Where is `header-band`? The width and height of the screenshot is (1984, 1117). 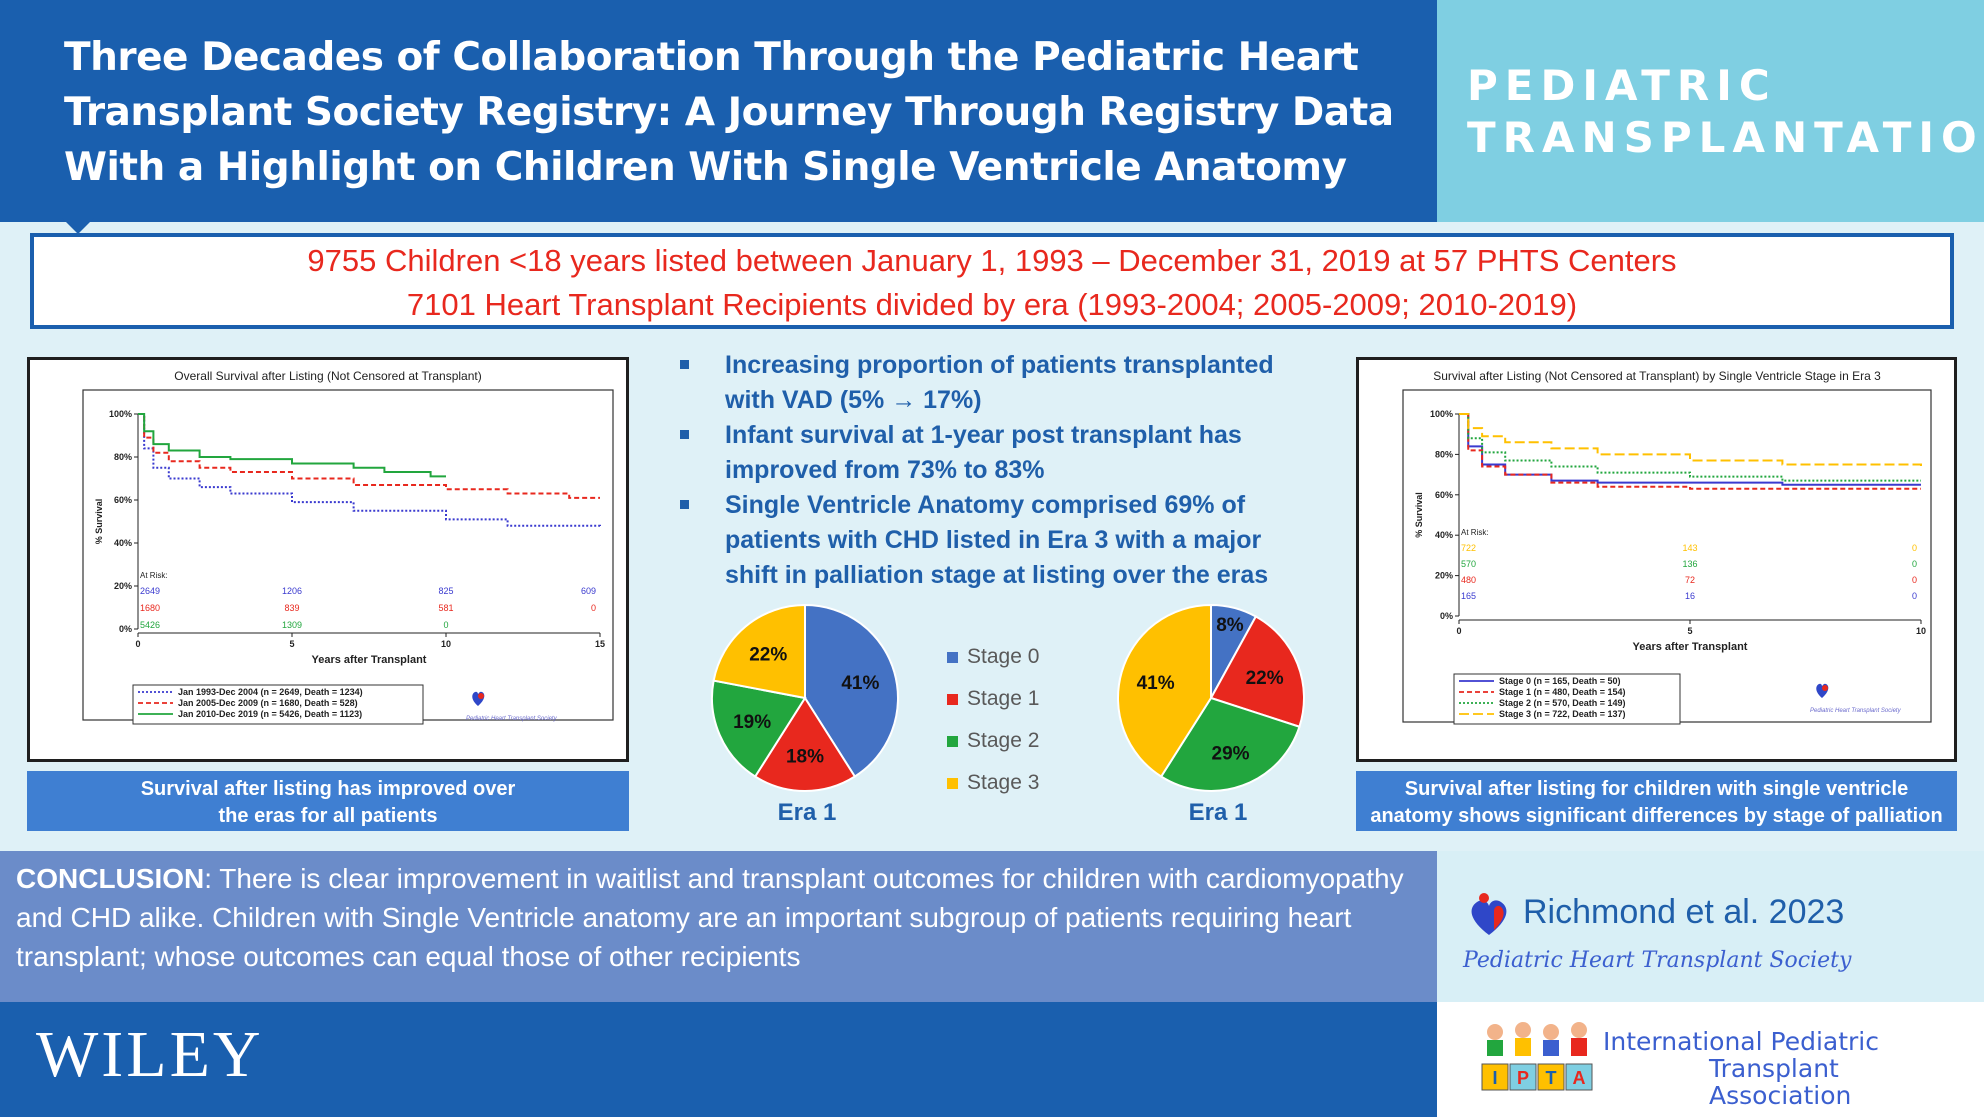 header-band is located at coordinates (718, 111).